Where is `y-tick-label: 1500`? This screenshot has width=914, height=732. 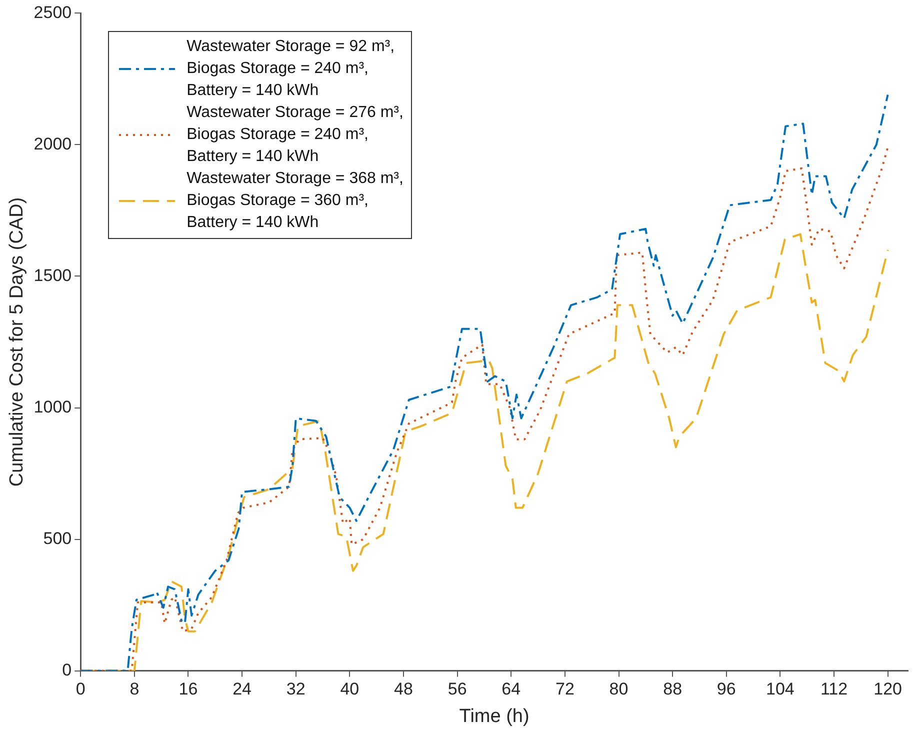 y-tick-label: 1500 is located at coordinates (53, 275).